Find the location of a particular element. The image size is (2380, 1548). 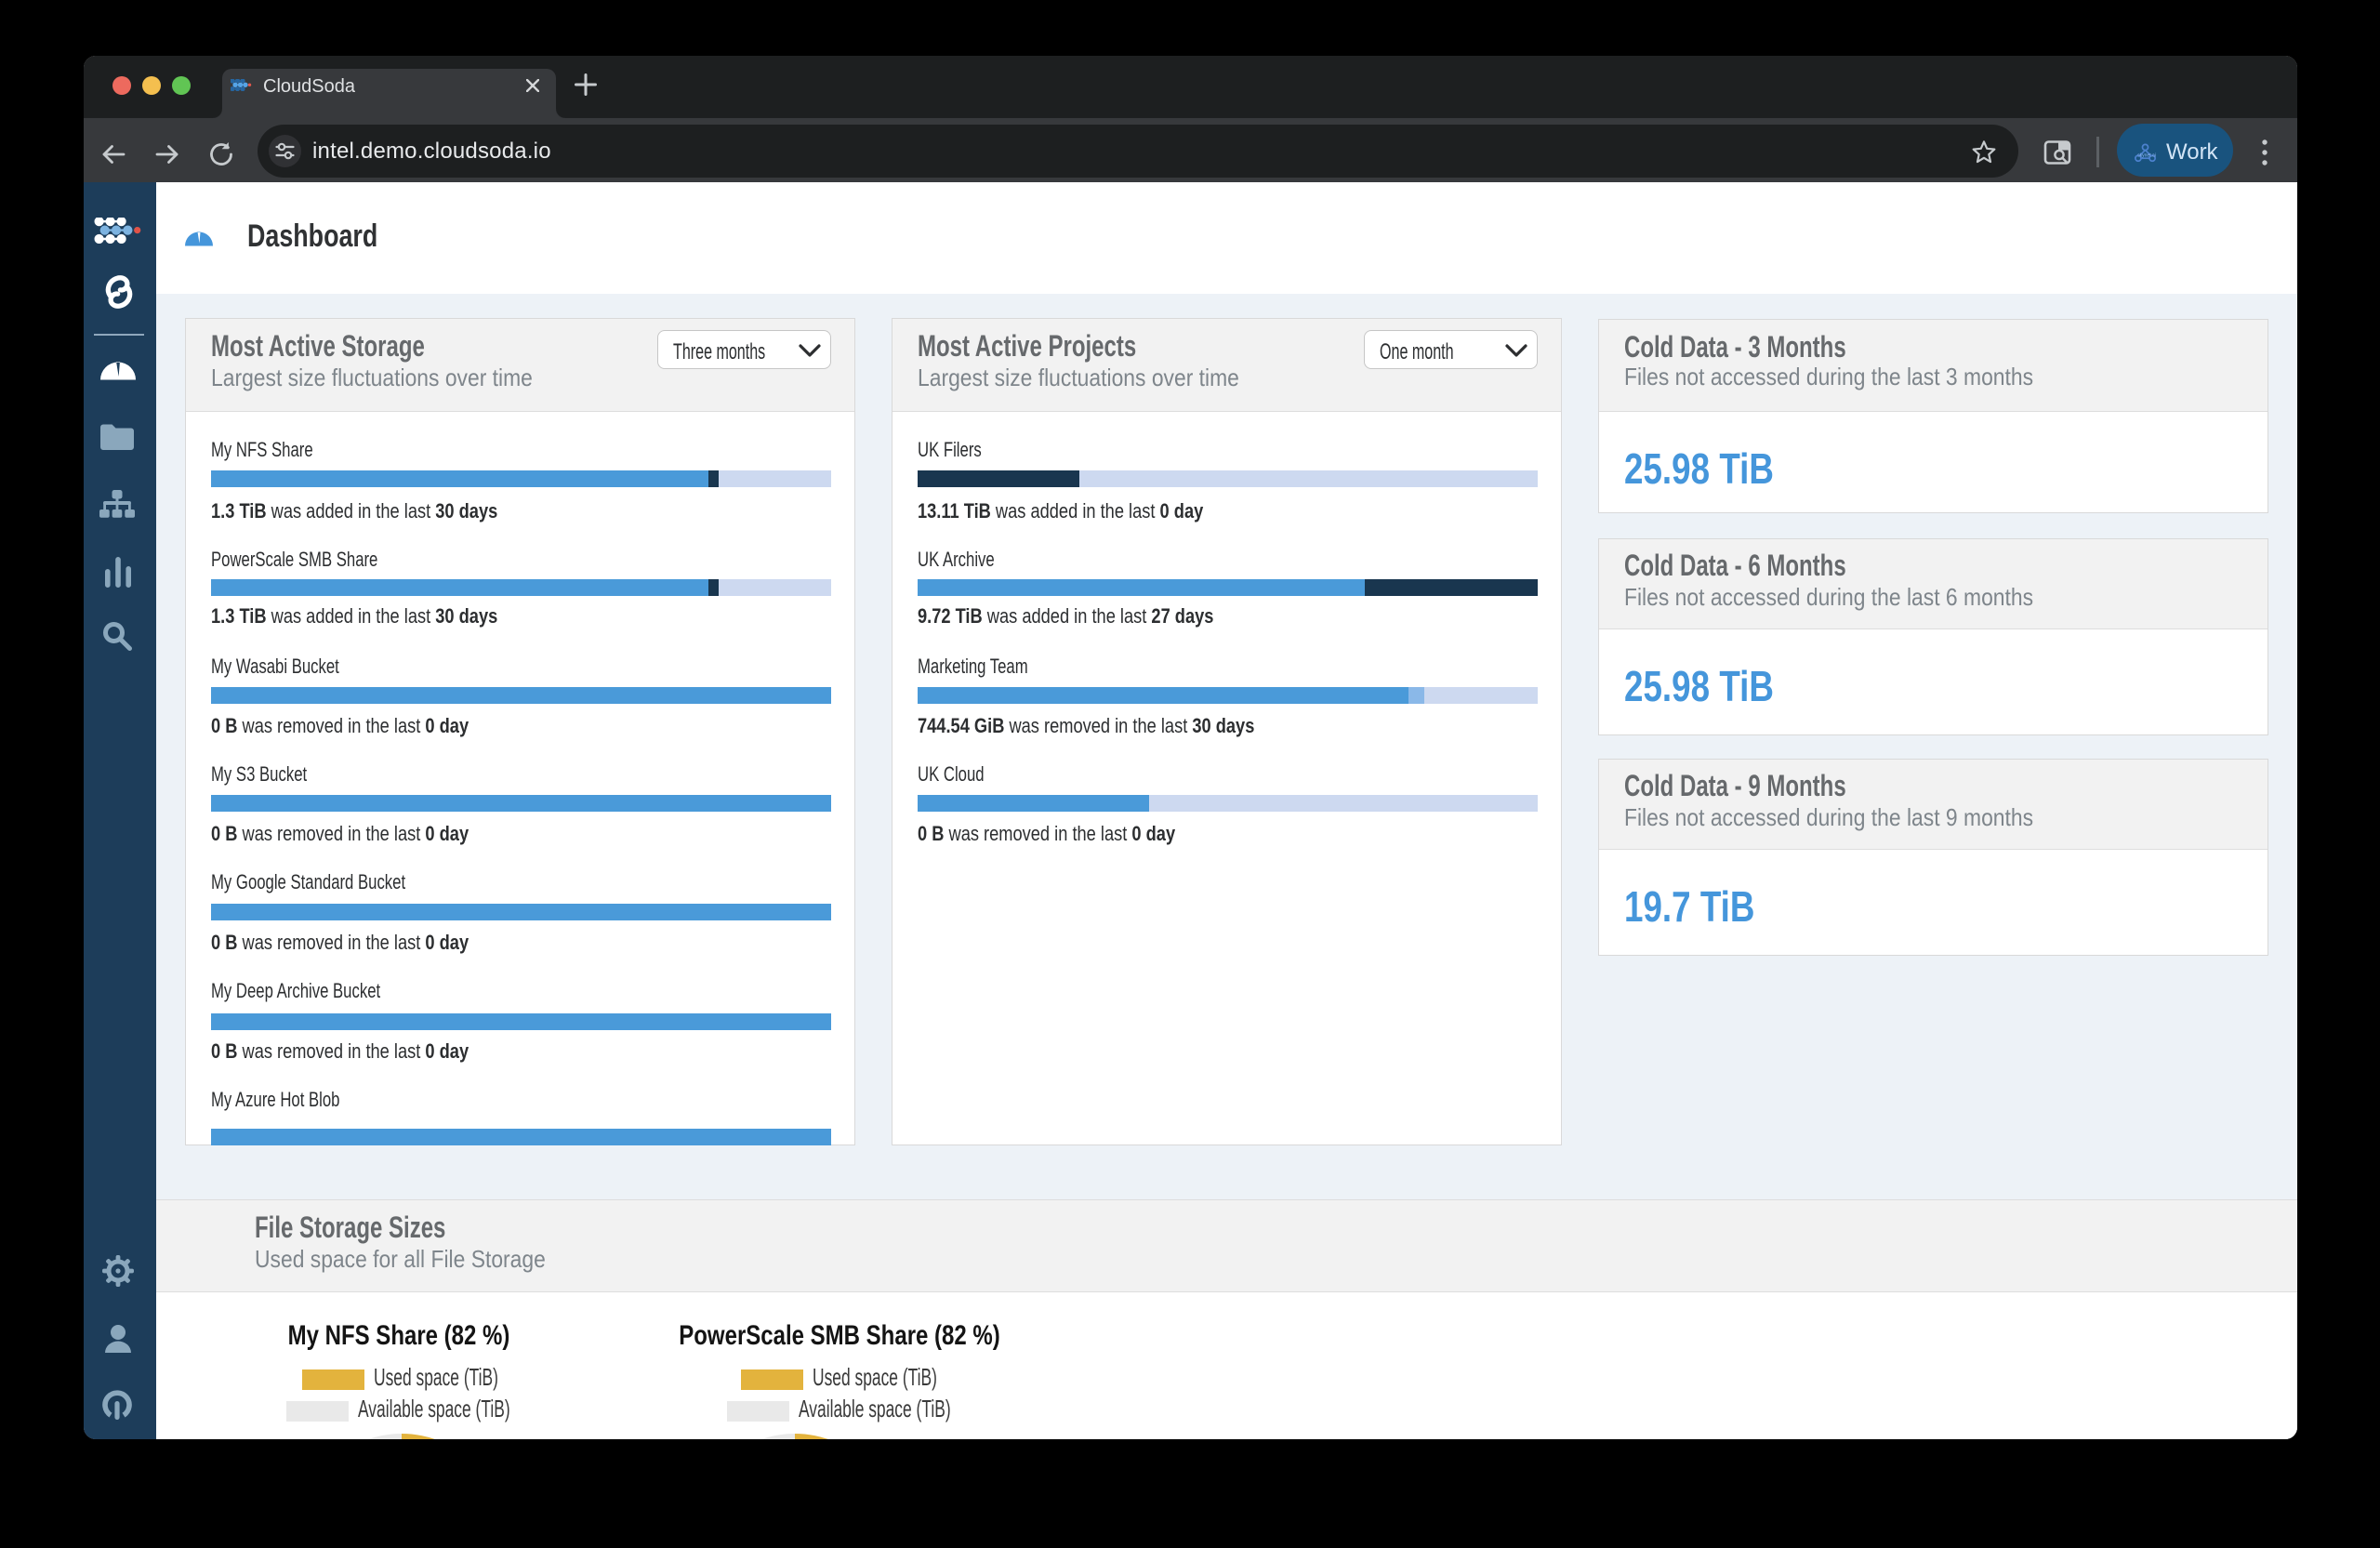

svg-text: skynet.ai is located at coordinates (2146, 156).